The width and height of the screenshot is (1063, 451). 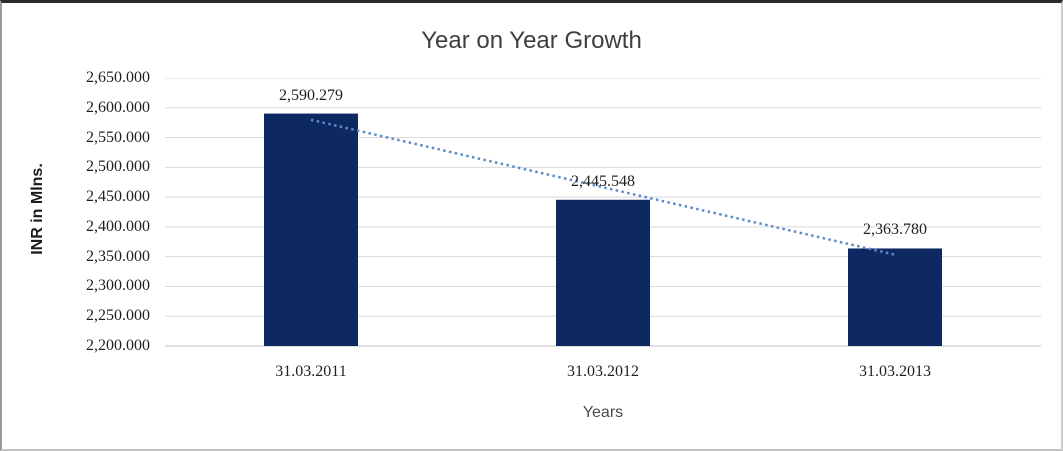 I want to click on y-tick-label: 2,650.000, so click(x=118, y=77).